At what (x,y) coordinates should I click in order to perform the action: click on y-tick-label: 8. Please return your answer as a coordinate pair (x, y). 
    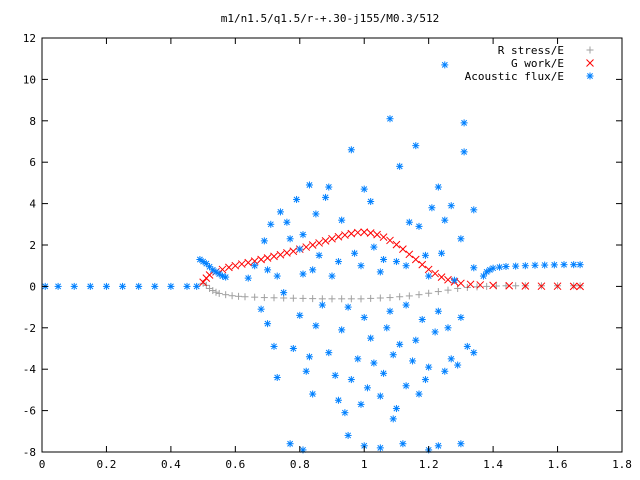
    Looking at the image, I should click on (32, 121).